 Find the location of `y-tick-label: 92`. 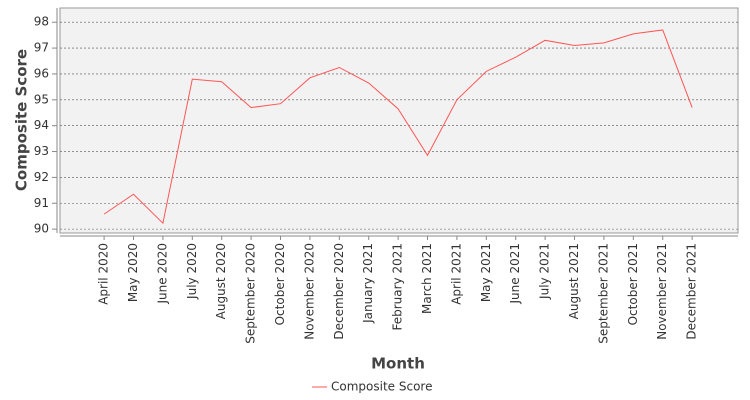

y-tick-label: 92 is located at coordinates (41, 177).